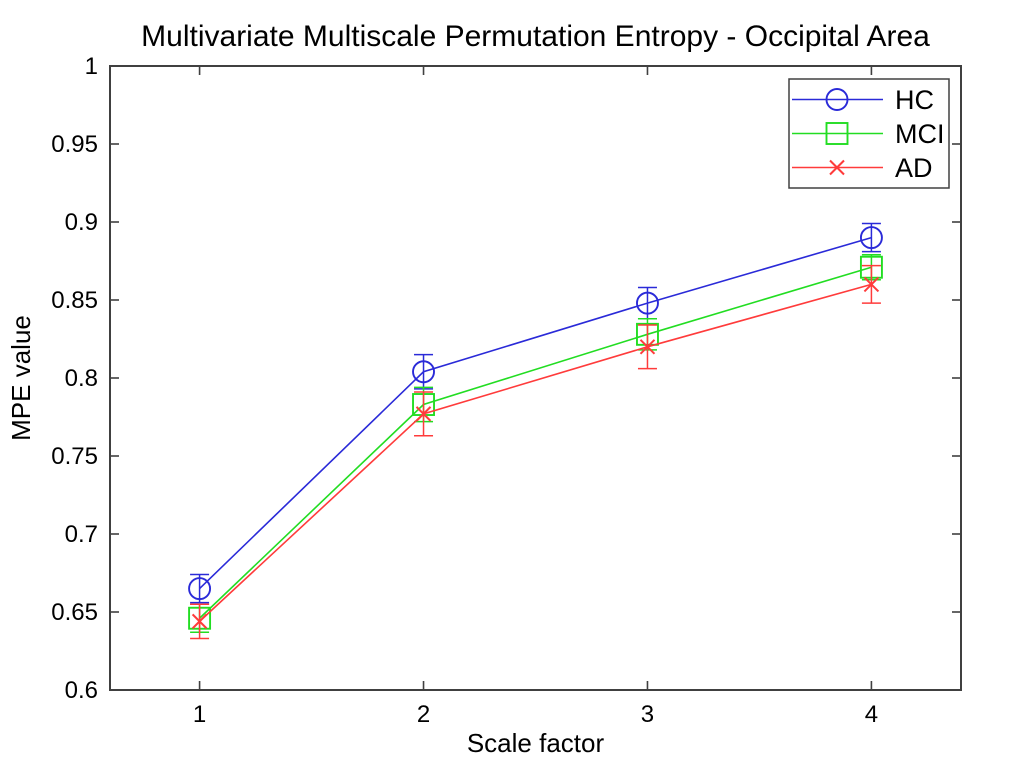 This screenshot has width=1024, height=770. Describe the element at coordinates (74, 456) in the screenshot. I see `y-tick-label: 0.75` at that location.